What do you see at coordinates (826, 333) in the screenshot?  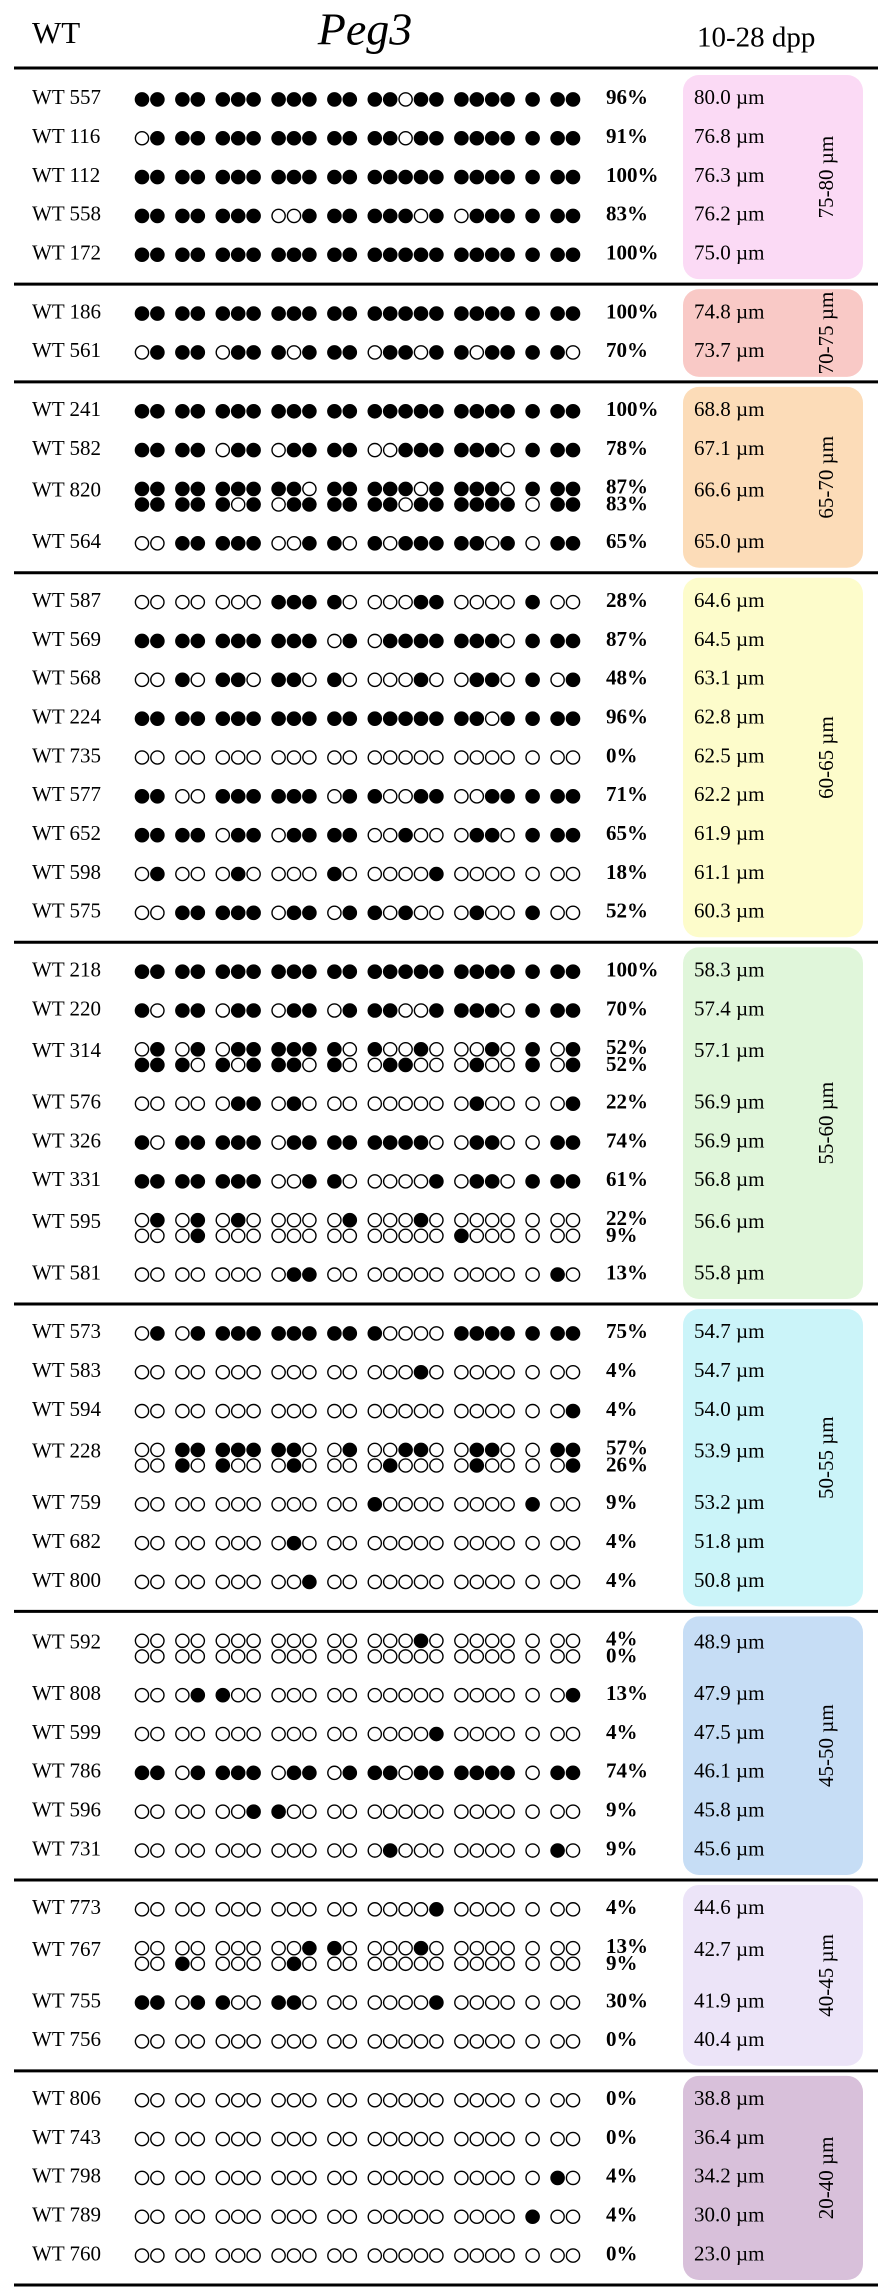 I see `size-range-label: 70-75 µm` at bounding box center [826, 333].